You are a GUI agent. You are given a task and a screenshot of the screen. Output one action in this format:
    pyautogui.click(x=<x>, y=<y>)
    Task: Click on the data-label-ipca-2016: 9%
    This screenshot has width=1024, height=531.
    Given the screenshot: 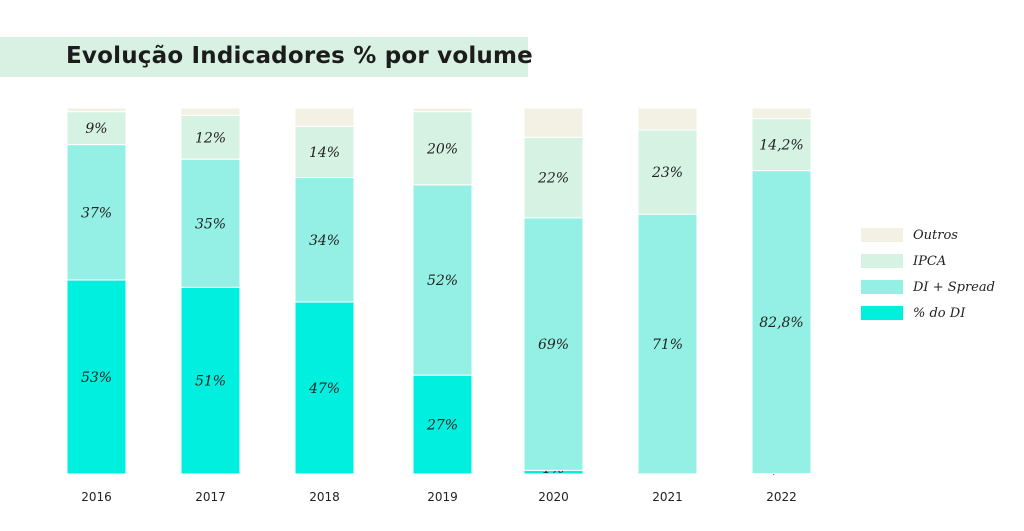 What is the action you would take?
    pyautogui.click(x=96, y=129)
    